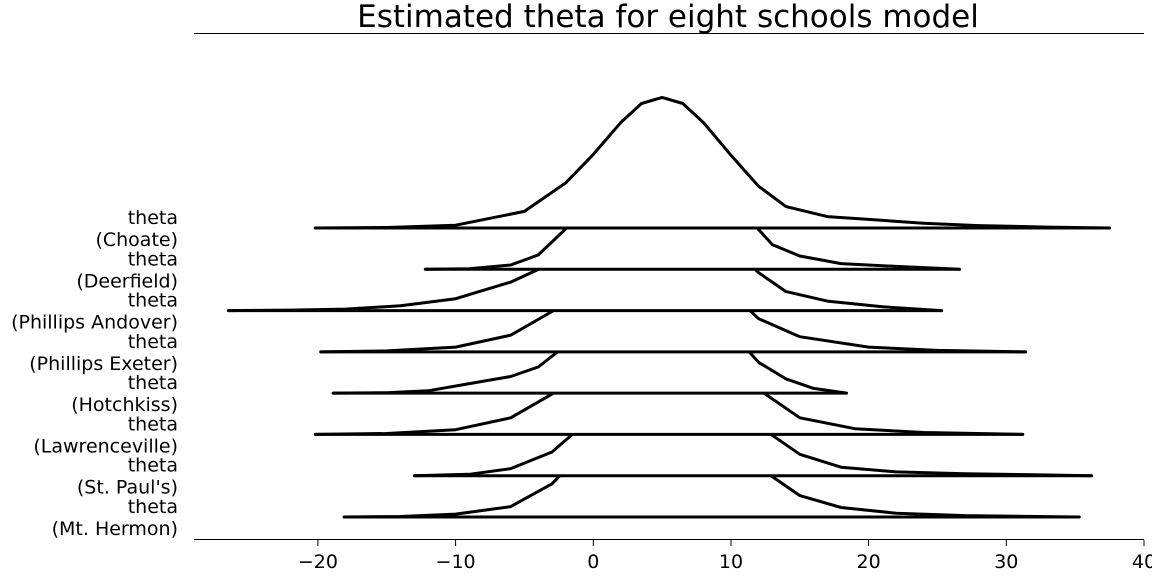  Describe the element at coordinates (318, 562) in the screenshot. I see `x-tick-label-0: −20` at that location.